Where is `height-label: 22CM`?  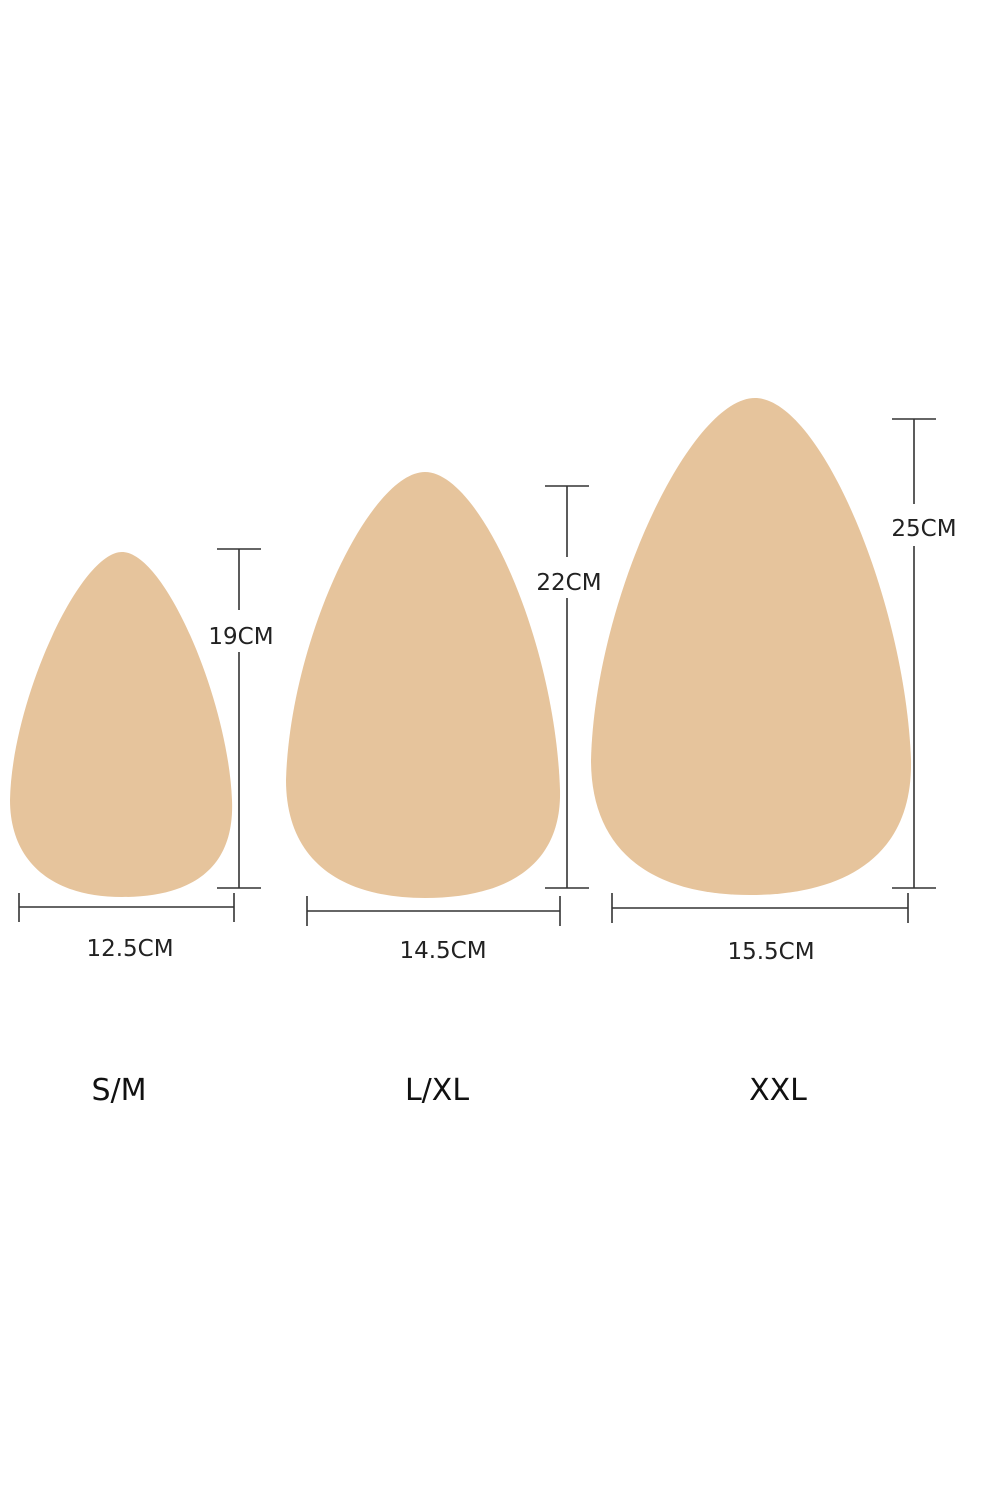 height-label: 22CM is located at coordinates (568, 583).